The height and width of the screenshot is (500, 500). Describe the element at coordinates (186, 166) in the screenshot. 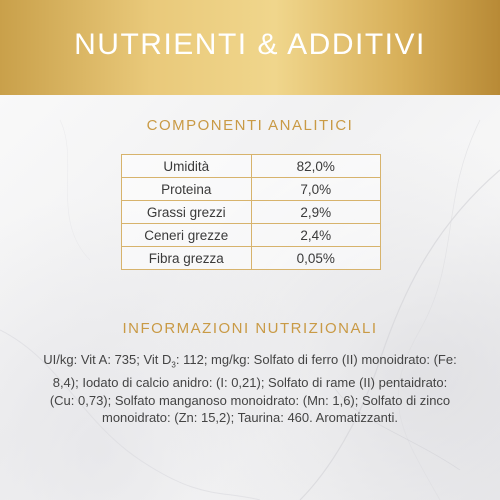

I see `component-name: Umidità` at that location.